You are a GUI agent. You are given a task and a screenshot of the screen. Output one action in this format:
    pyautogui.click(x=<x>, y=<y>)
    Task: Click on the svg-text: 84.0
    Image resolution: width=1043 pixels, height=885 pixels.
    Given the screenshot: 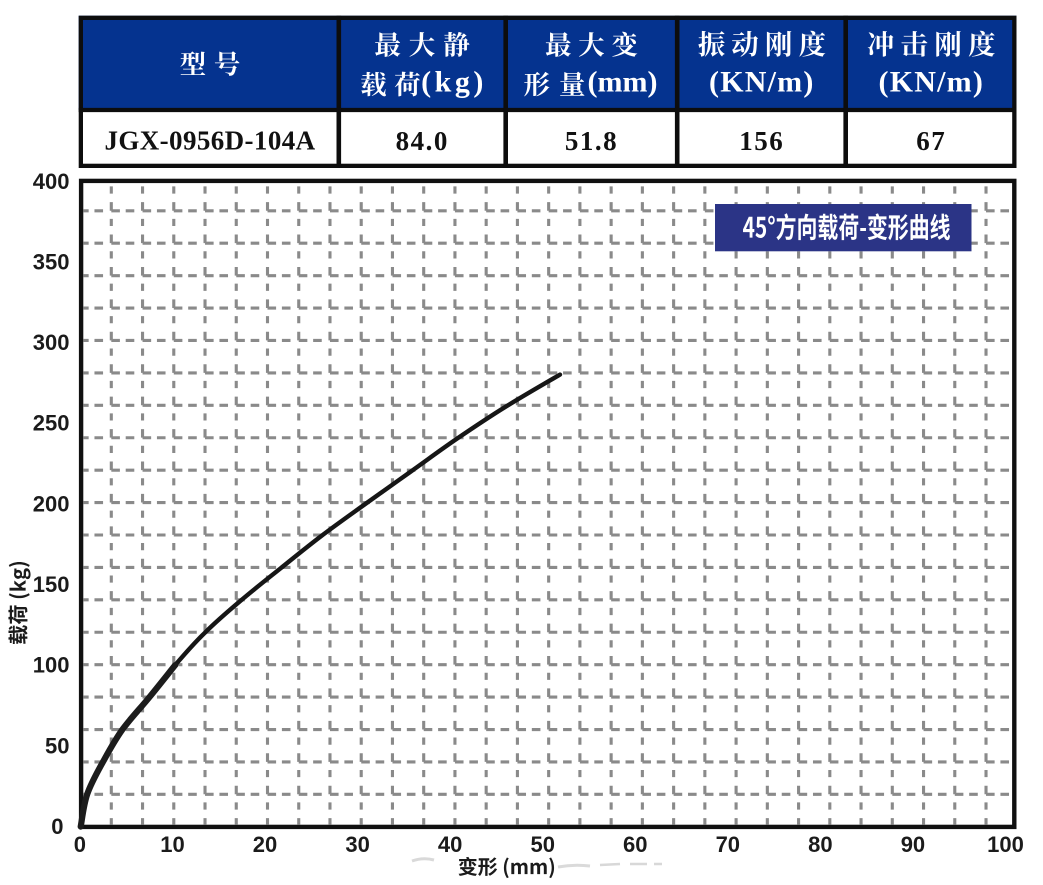 What is the action you would take?
    pyautogui.click(x=422, y=141)
    